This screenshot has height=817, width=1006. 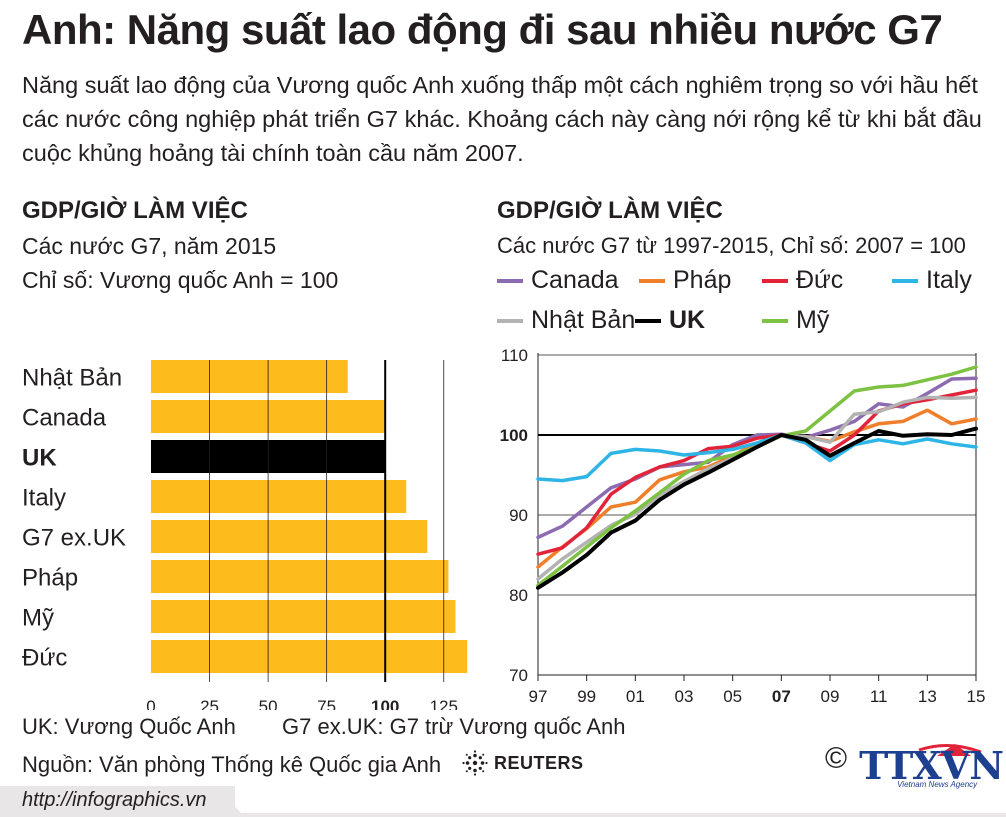 I want to click on bar-chart-caption-1: Các nước G7, năm 2015, so click(x=149, y=246).